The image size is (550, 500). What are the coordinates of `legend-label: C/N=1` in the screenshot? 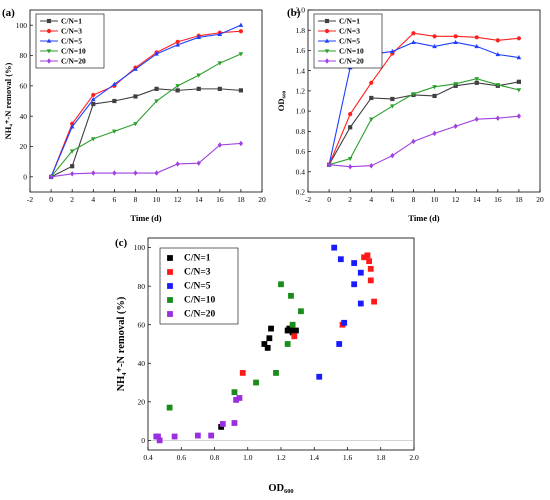 It's located at (197, 259).